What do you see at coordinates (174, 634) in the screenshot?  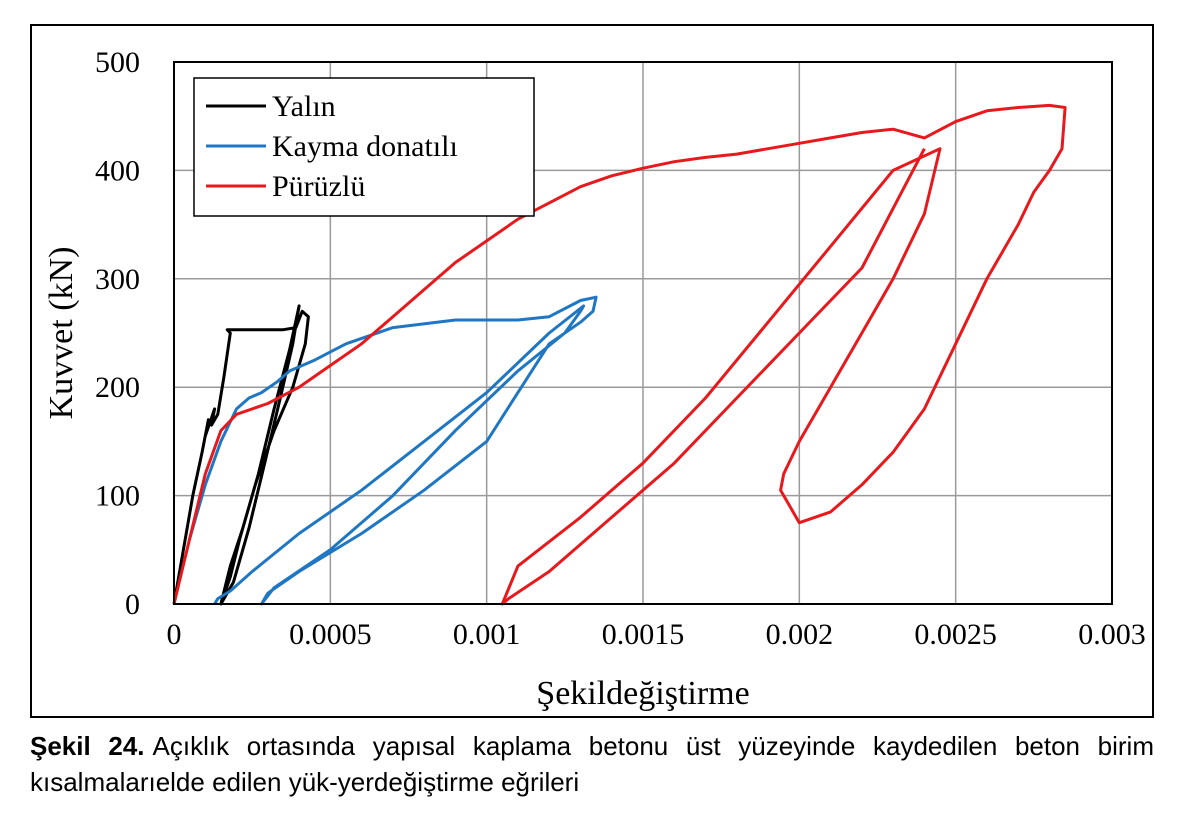 I see `x-tick-label: 0` at bounding box center [174, 634].